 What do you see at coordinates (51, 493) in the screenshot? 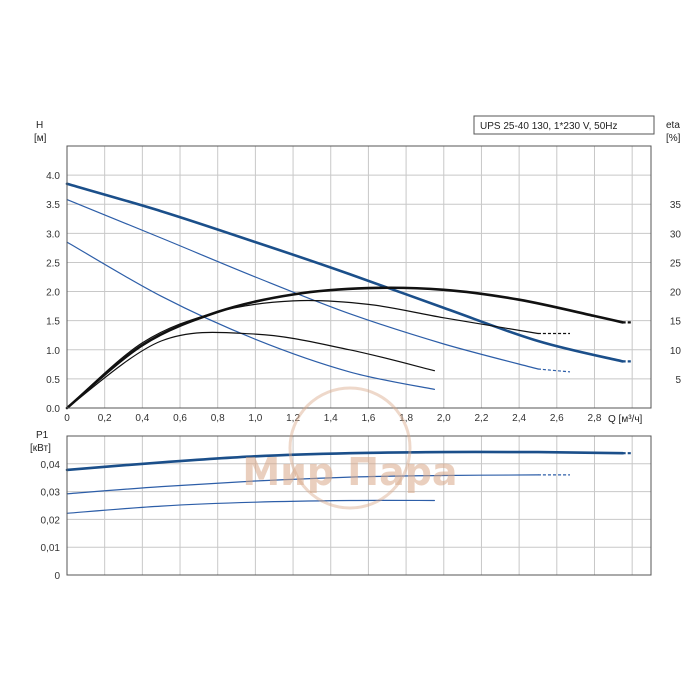
I see `power-tick-label: 0,03` at bounding box center [51, 493].